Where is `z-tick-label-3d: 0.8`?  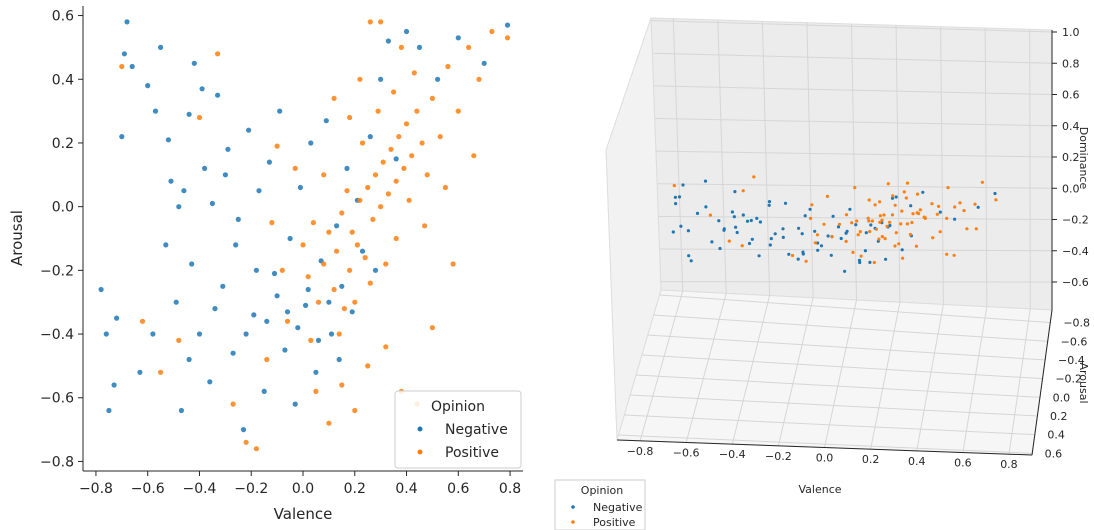
z-tick-label-3d: 0.8 is located at coordinates (1071, 63).